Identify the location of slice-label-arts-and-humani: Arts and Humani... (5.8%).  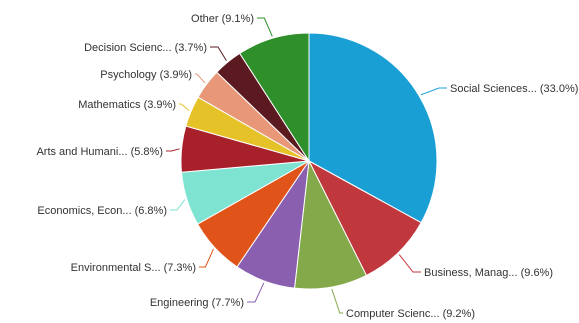
(99, 152).